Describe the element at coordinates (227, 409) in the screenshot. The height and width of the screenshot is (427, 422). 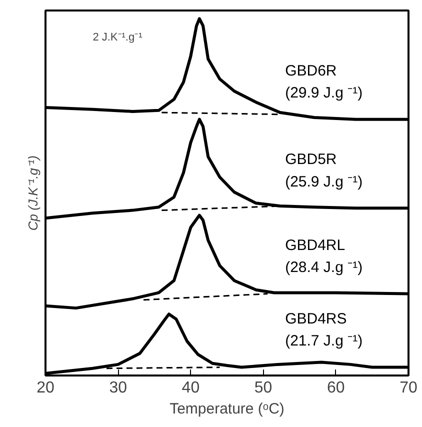
I see `x-axis-title: Temperature (ᵒC)` at that location.